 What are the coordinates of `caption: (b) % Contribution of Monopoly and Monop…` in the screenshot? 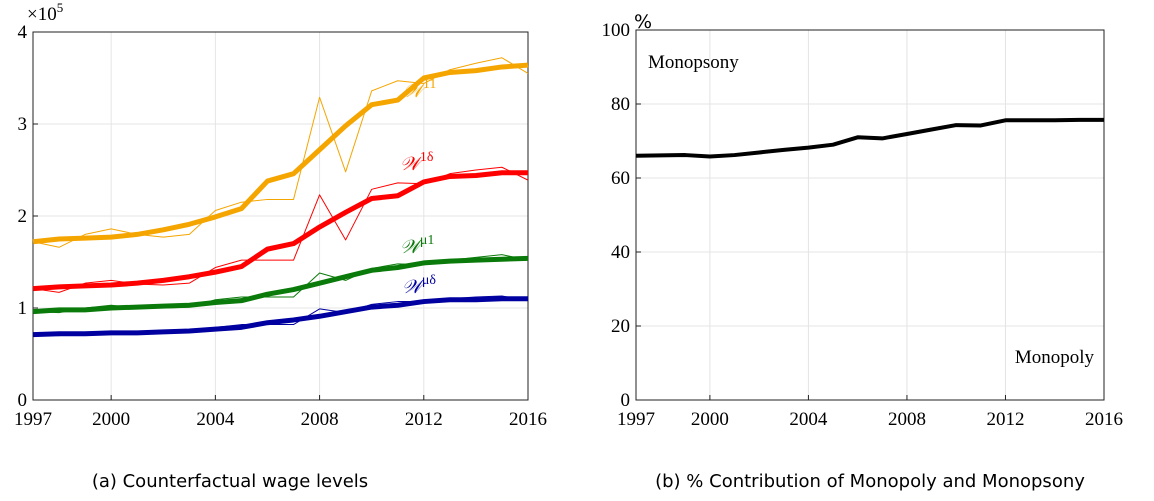 It's located at (870, 481).